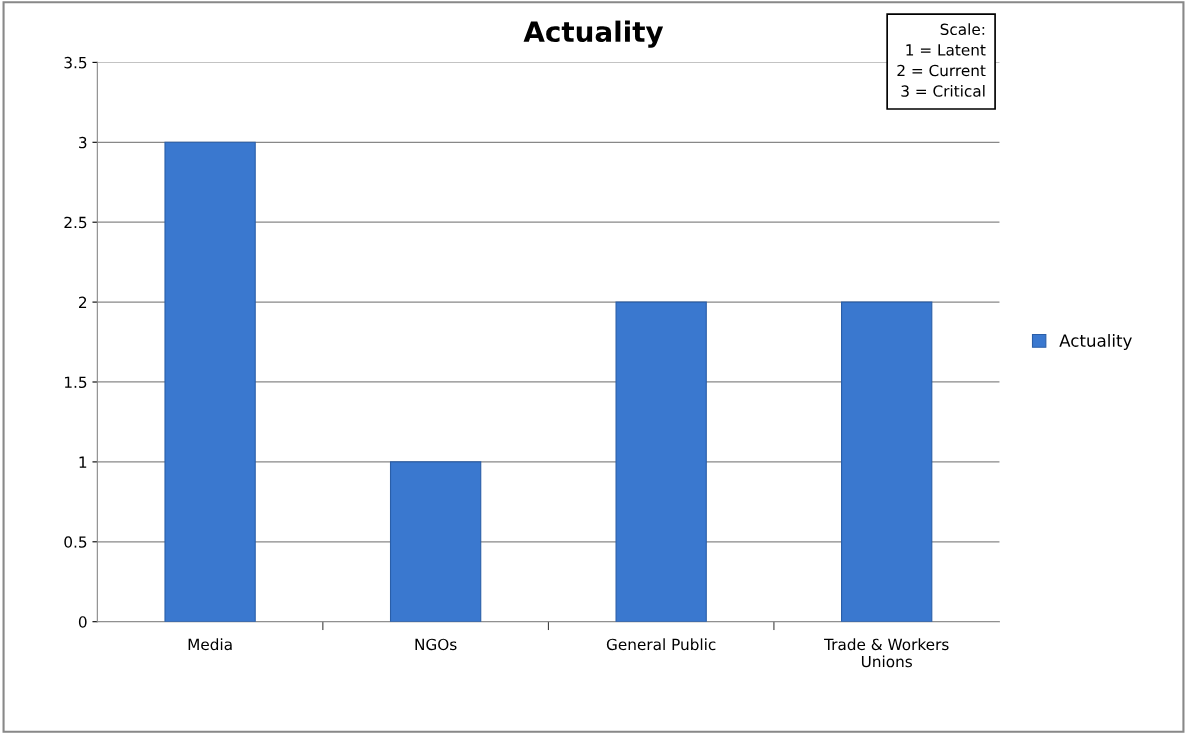 This screenshot has height=734, width=1187. What do you see at coordinates (83, 462) in the screenshot?
I see `y-tick-label: 1` at bounding box center [83, 462].